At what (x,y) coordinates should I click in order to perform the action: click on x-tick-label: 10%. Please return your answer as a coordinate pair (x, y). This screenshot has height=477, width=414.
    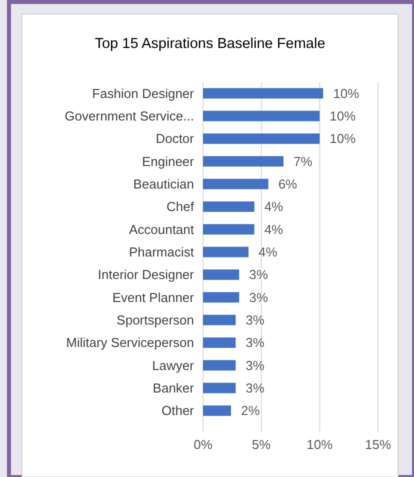
    Looking at the image, I should click on (320, 444).